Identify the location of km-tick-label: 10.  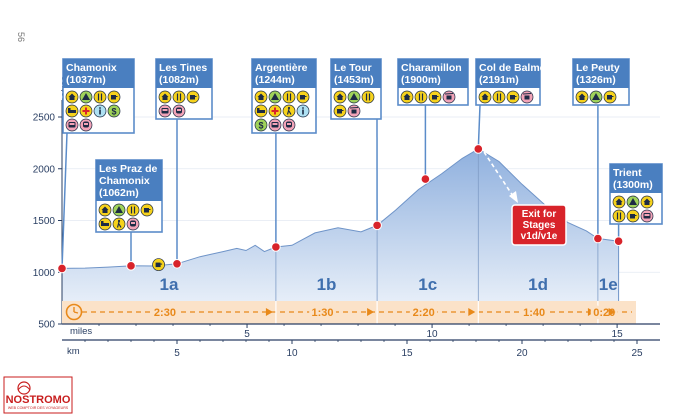
(292, 353).